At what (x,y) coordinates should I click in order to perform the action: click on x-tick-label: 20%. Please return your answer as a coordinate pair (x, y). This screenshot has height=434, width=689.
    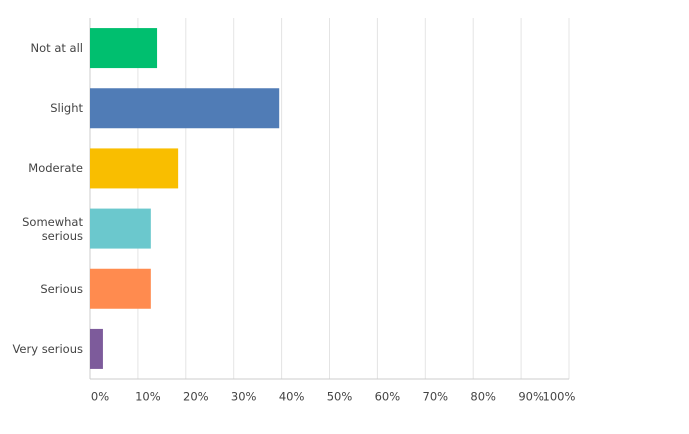
    Looking at the image, I should click on (196, 397).